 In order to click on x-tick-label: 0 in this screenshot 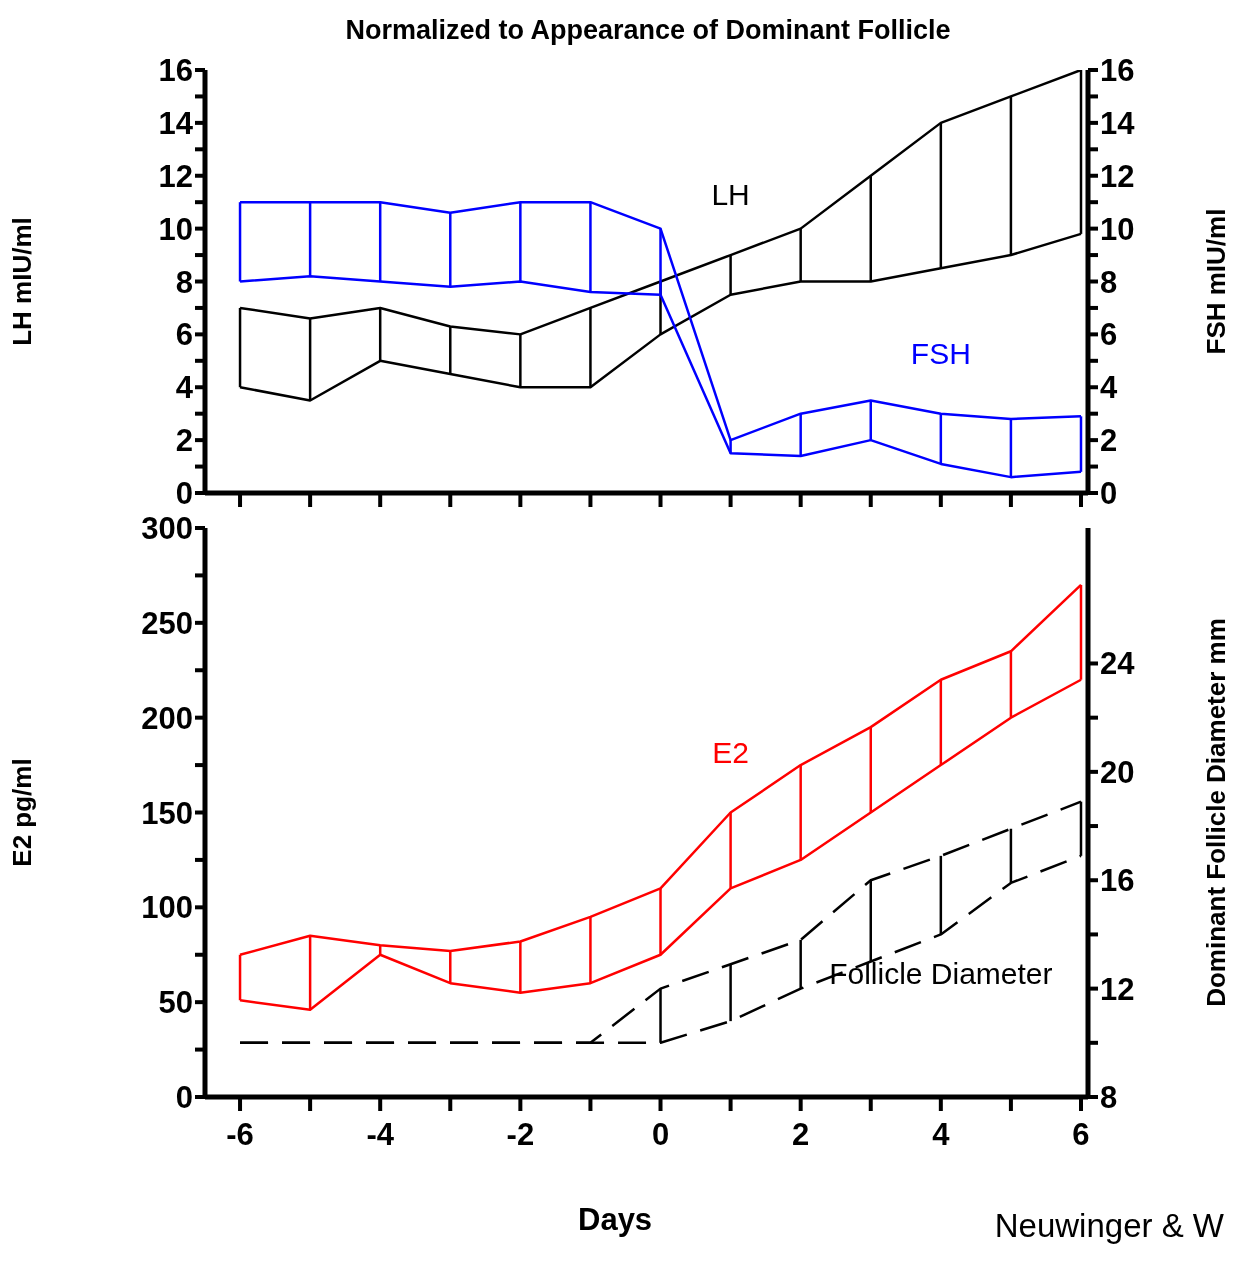, I will do `click(660, 1135)`.